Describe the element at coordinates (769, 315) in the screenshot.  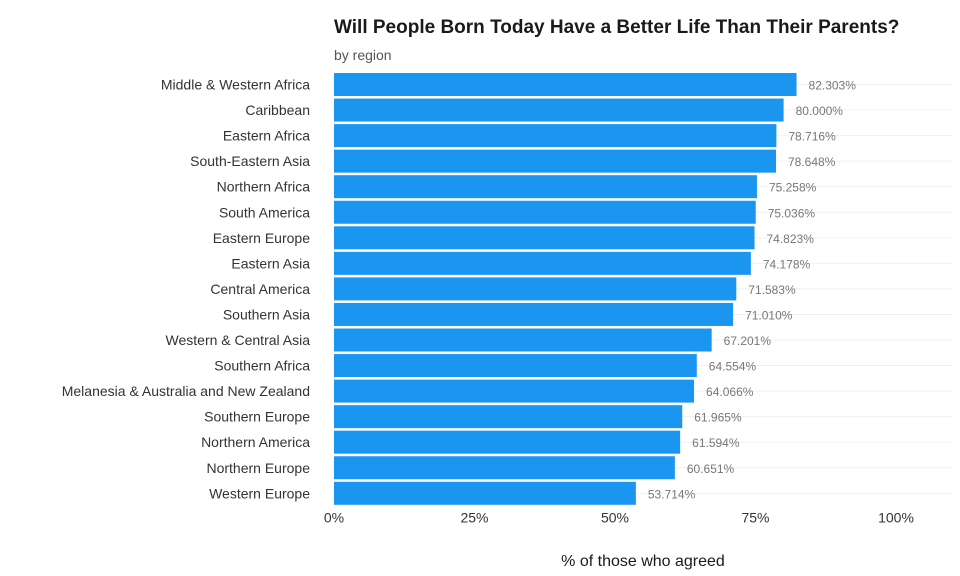
I see `value-label: 71.010%` at that location.